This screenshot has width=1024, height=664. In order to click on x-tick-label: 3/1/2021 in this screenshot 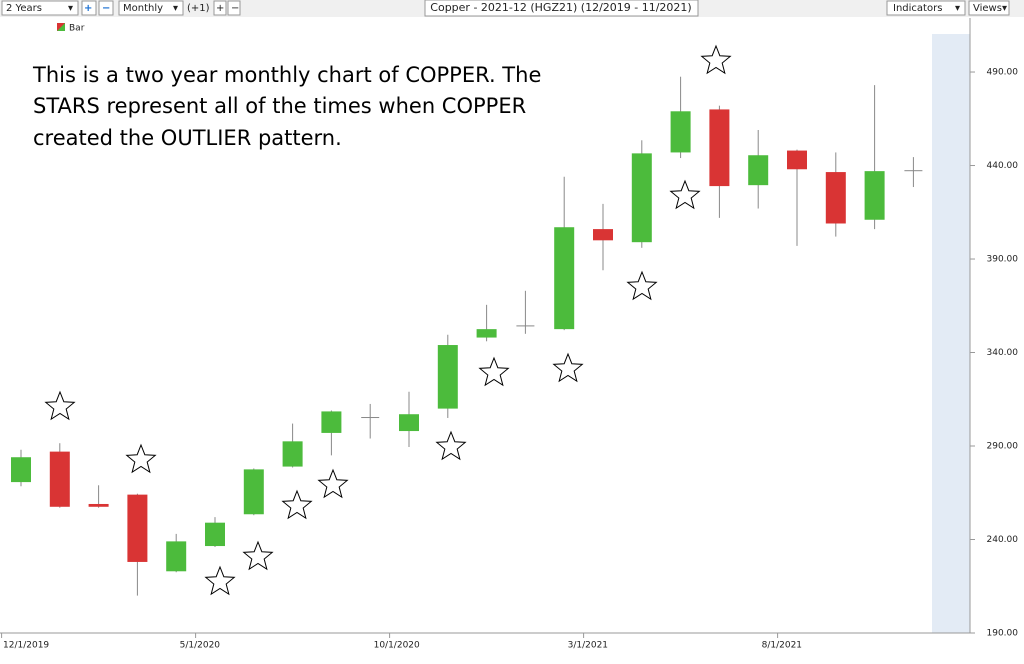, I will do `click(588, 646)`.